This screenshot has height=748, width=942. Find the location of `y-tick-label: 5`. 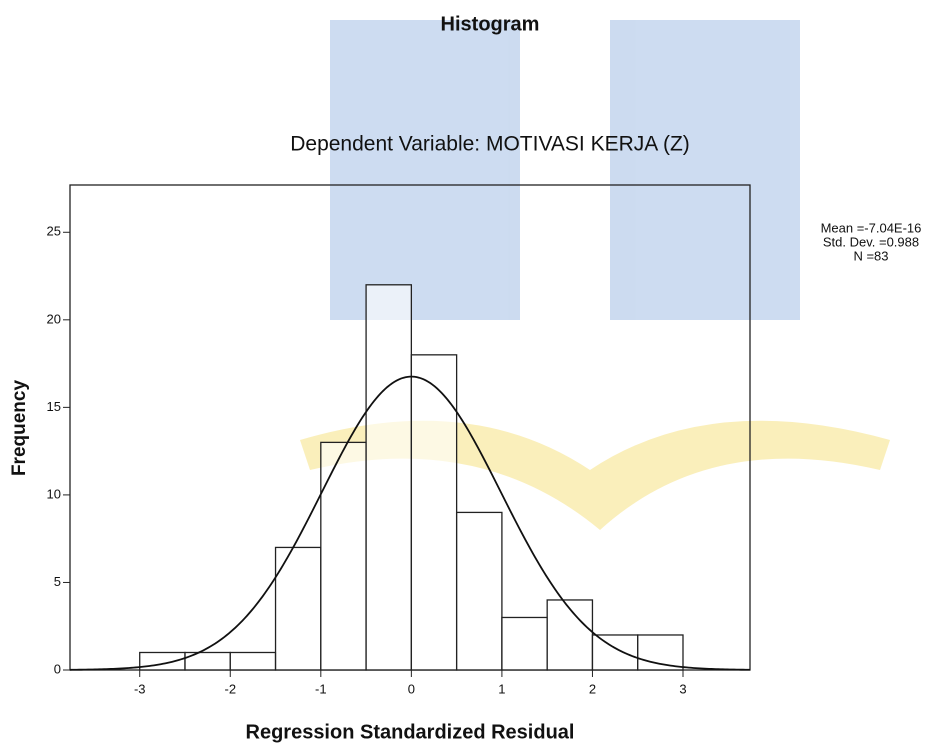

y-tick-label: 5 is located at coordinates (57, 581).